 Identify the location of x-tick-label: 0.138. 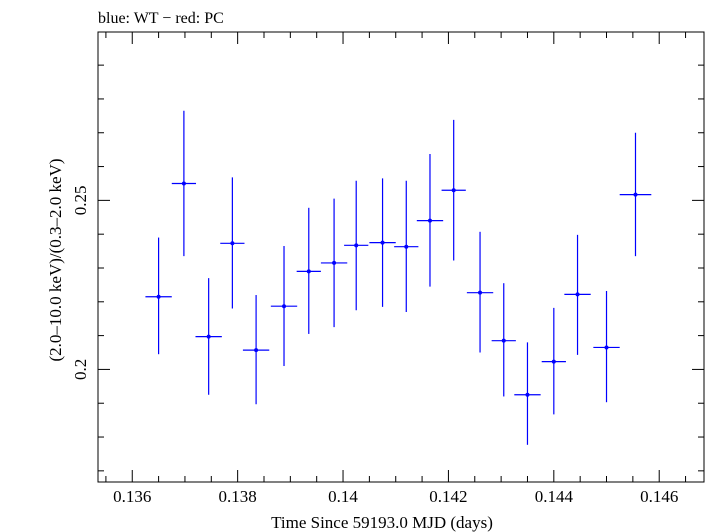
(238, 496).